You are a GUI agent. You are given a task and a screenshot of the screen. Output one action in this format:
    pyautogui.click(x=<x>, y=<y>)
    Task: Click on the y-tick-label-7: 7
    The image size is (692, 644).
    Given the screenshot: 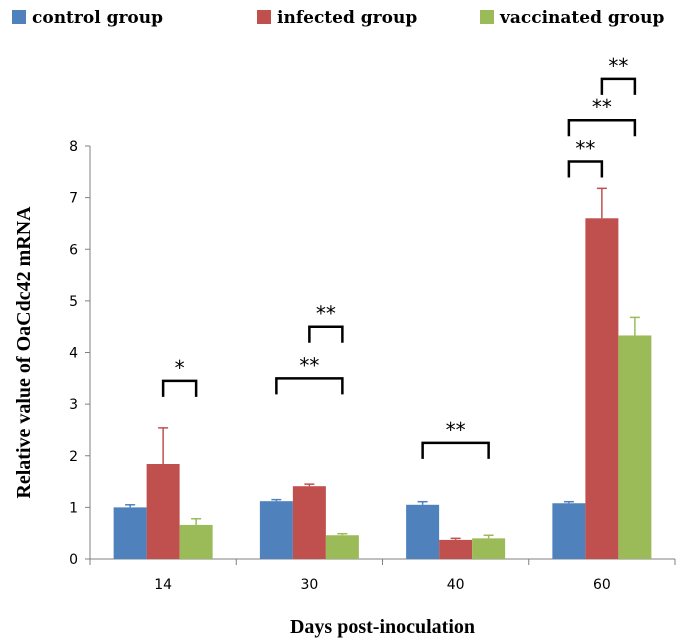 What is the action you would take?
    pyautogui.click(x=73, y=199)
    